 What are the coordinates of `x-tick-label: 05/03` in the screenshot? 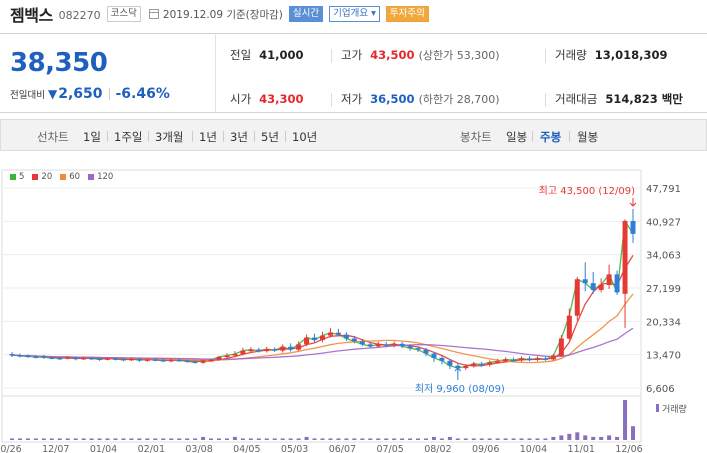 It's located at (294, 448).